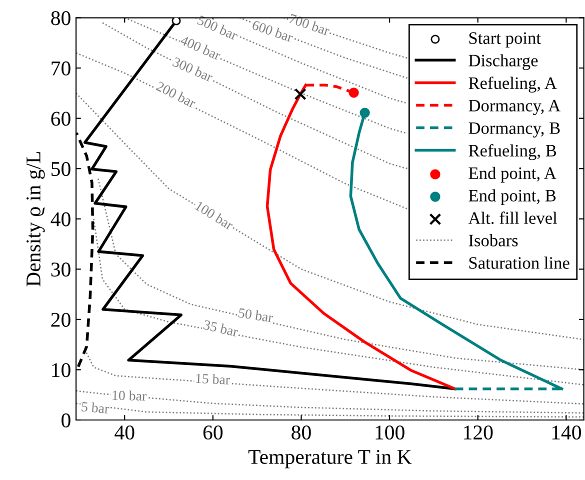  What do you see at coordinates (213, 379) in the screenshot?
I see `annotation: 15 bar` at bounding box center [213, 379].